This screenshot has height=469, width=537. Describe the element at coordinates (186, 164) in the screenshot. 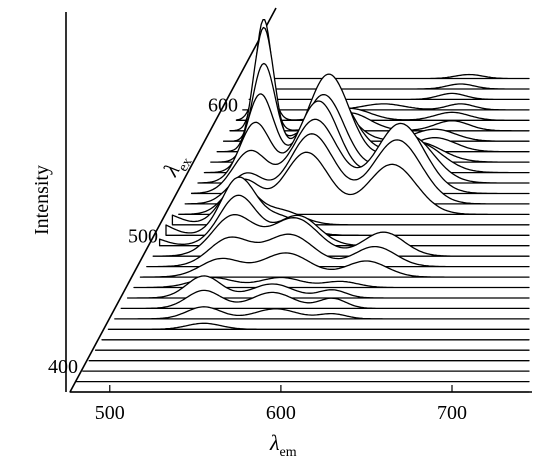

I see `depth-axis-label-subscript: ex` at that location.